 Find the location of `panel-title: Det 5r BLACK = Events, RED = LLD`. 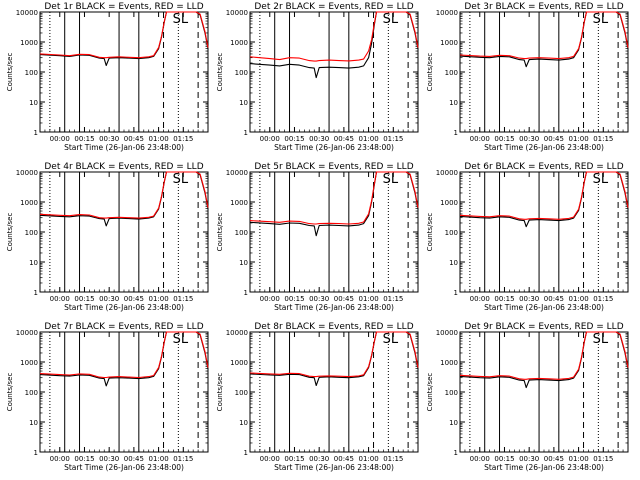

panel-title: Det 5r BLACK = Events, RED = LLD is located at coordinates (333, 167).